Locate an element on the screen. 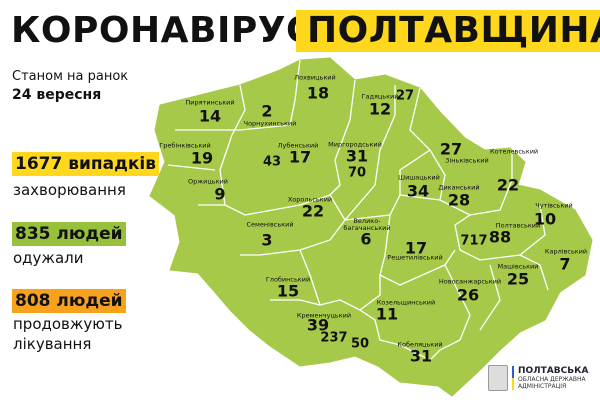 Image resolution: width=600 pixels, height=400 pixels. city-cases: 70 is located at coordinates (357, 173).